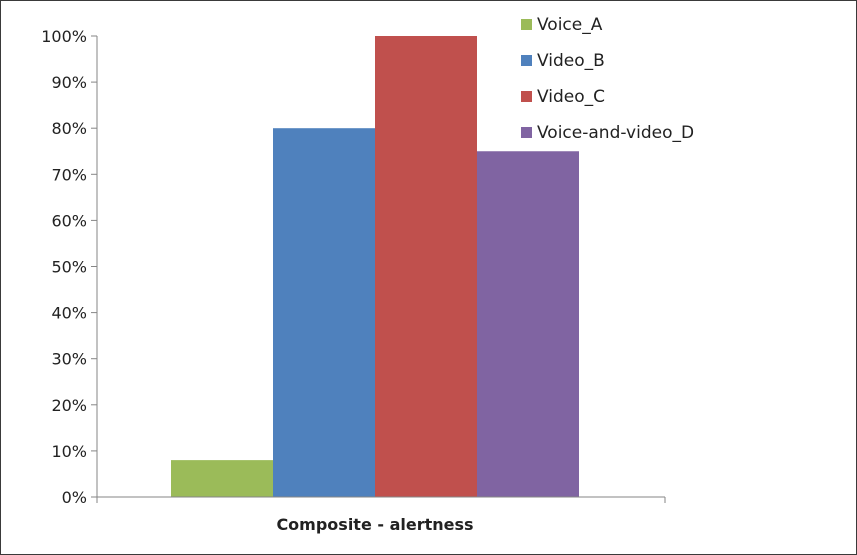 This screenshot has width=857, height=555. What do you see at coordinates (69, 405) in the screenshot?
I see `y-tick-label: 20%` at bounding box center [69, 405].